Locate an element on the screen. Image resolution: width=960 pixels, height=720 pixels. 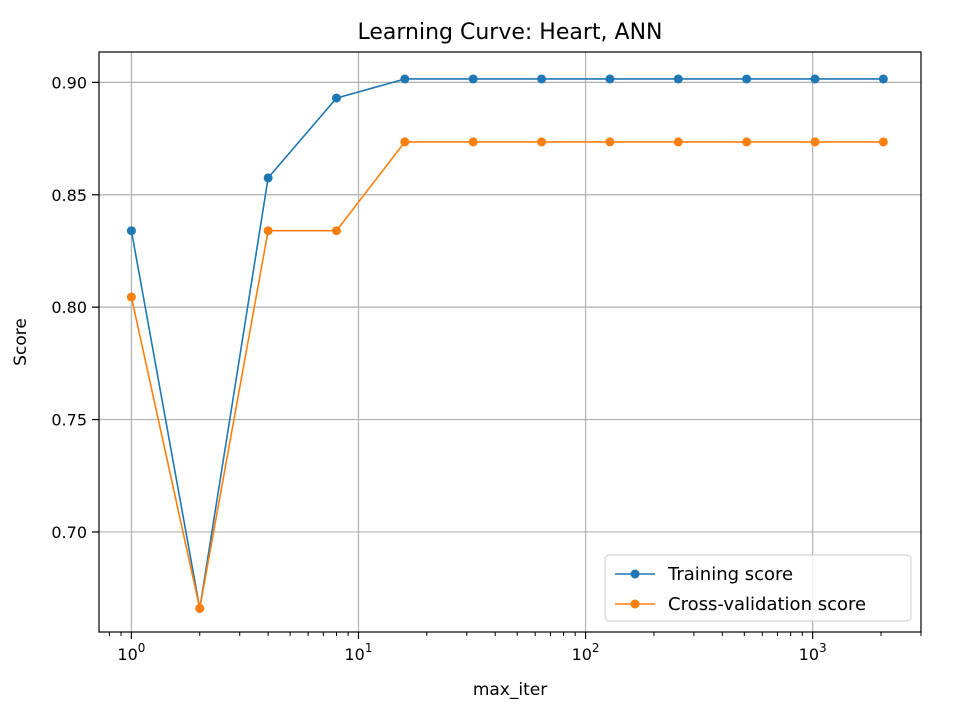
legend-label: Cross-validation score is located at coordinates (767, 604).